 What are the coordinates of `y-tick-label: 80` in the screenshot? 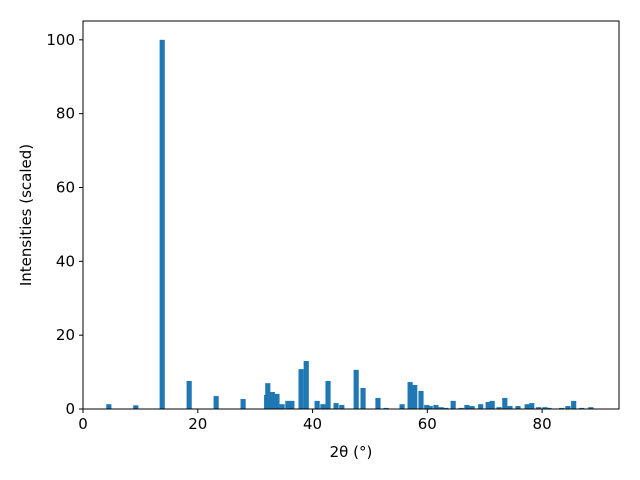 It's located at (65, 114).